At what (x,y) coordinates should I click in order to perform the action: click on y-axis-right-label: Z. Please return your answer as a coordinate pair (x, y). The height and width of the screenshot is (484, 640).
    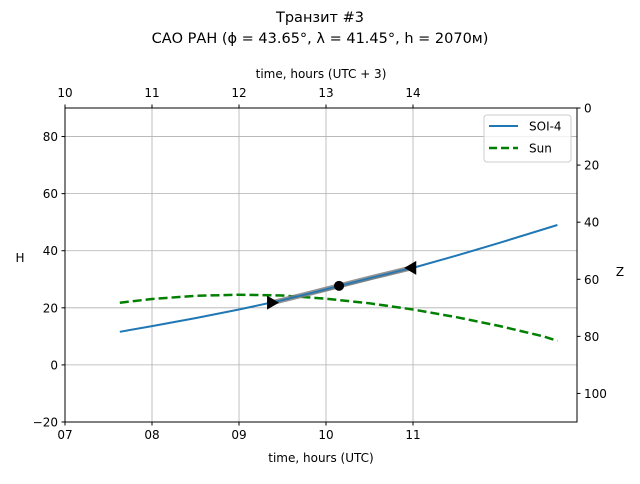
    Looking at the image, I should click on (620, 272).